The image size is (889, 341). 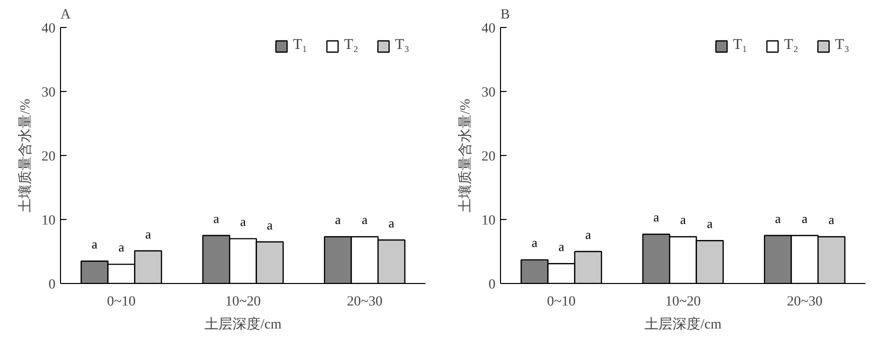 What do you see at coordinates (66, 15) in the screenshot?
I see `chart-title: A` at bounding box center [66, 15].